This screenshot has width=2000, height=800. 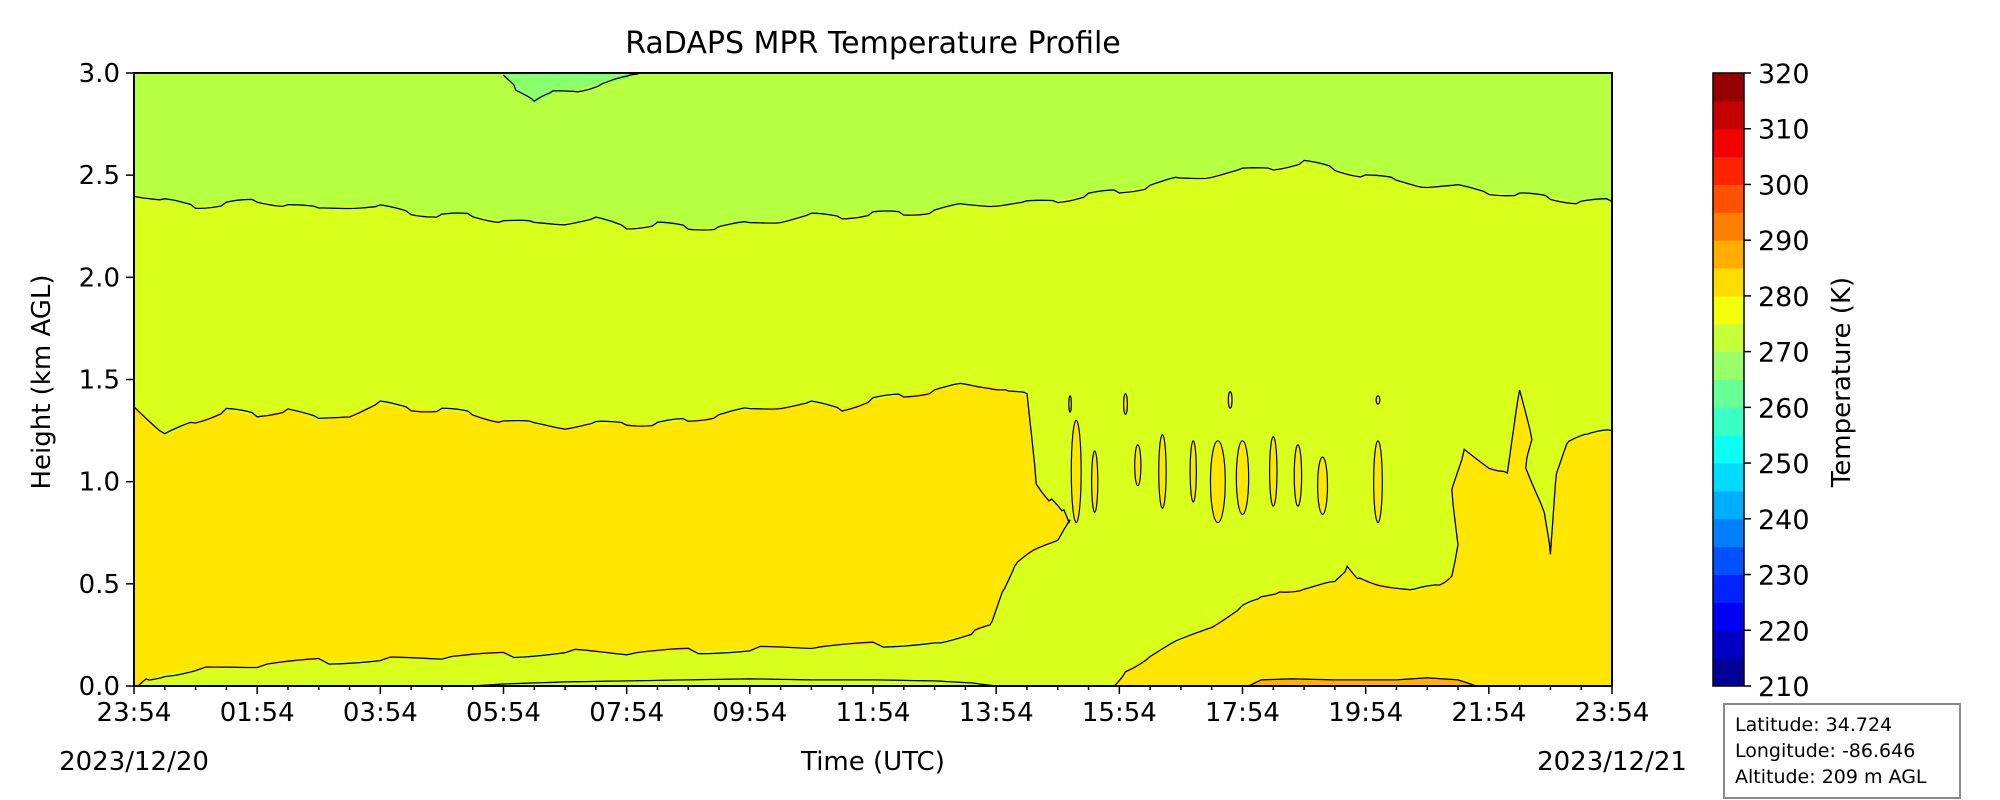 I want to click on contour-line-c275_upper, so click(x=873, y=195).